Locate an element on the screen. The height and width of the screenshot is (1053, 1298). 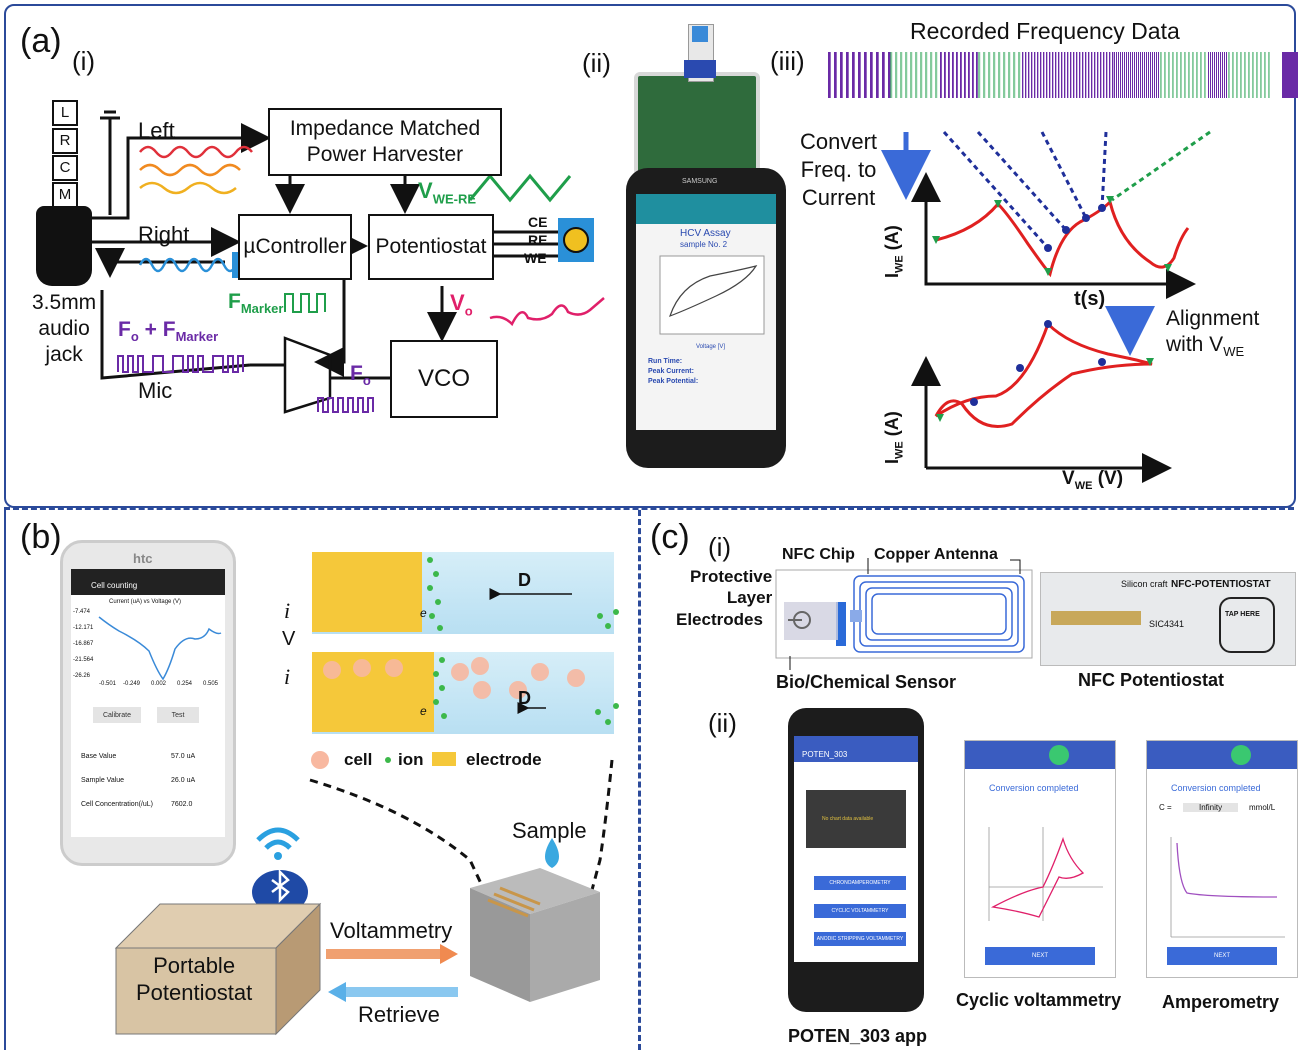
alignment-label: Alignment with VWE is located at coordinates (1212, 335).